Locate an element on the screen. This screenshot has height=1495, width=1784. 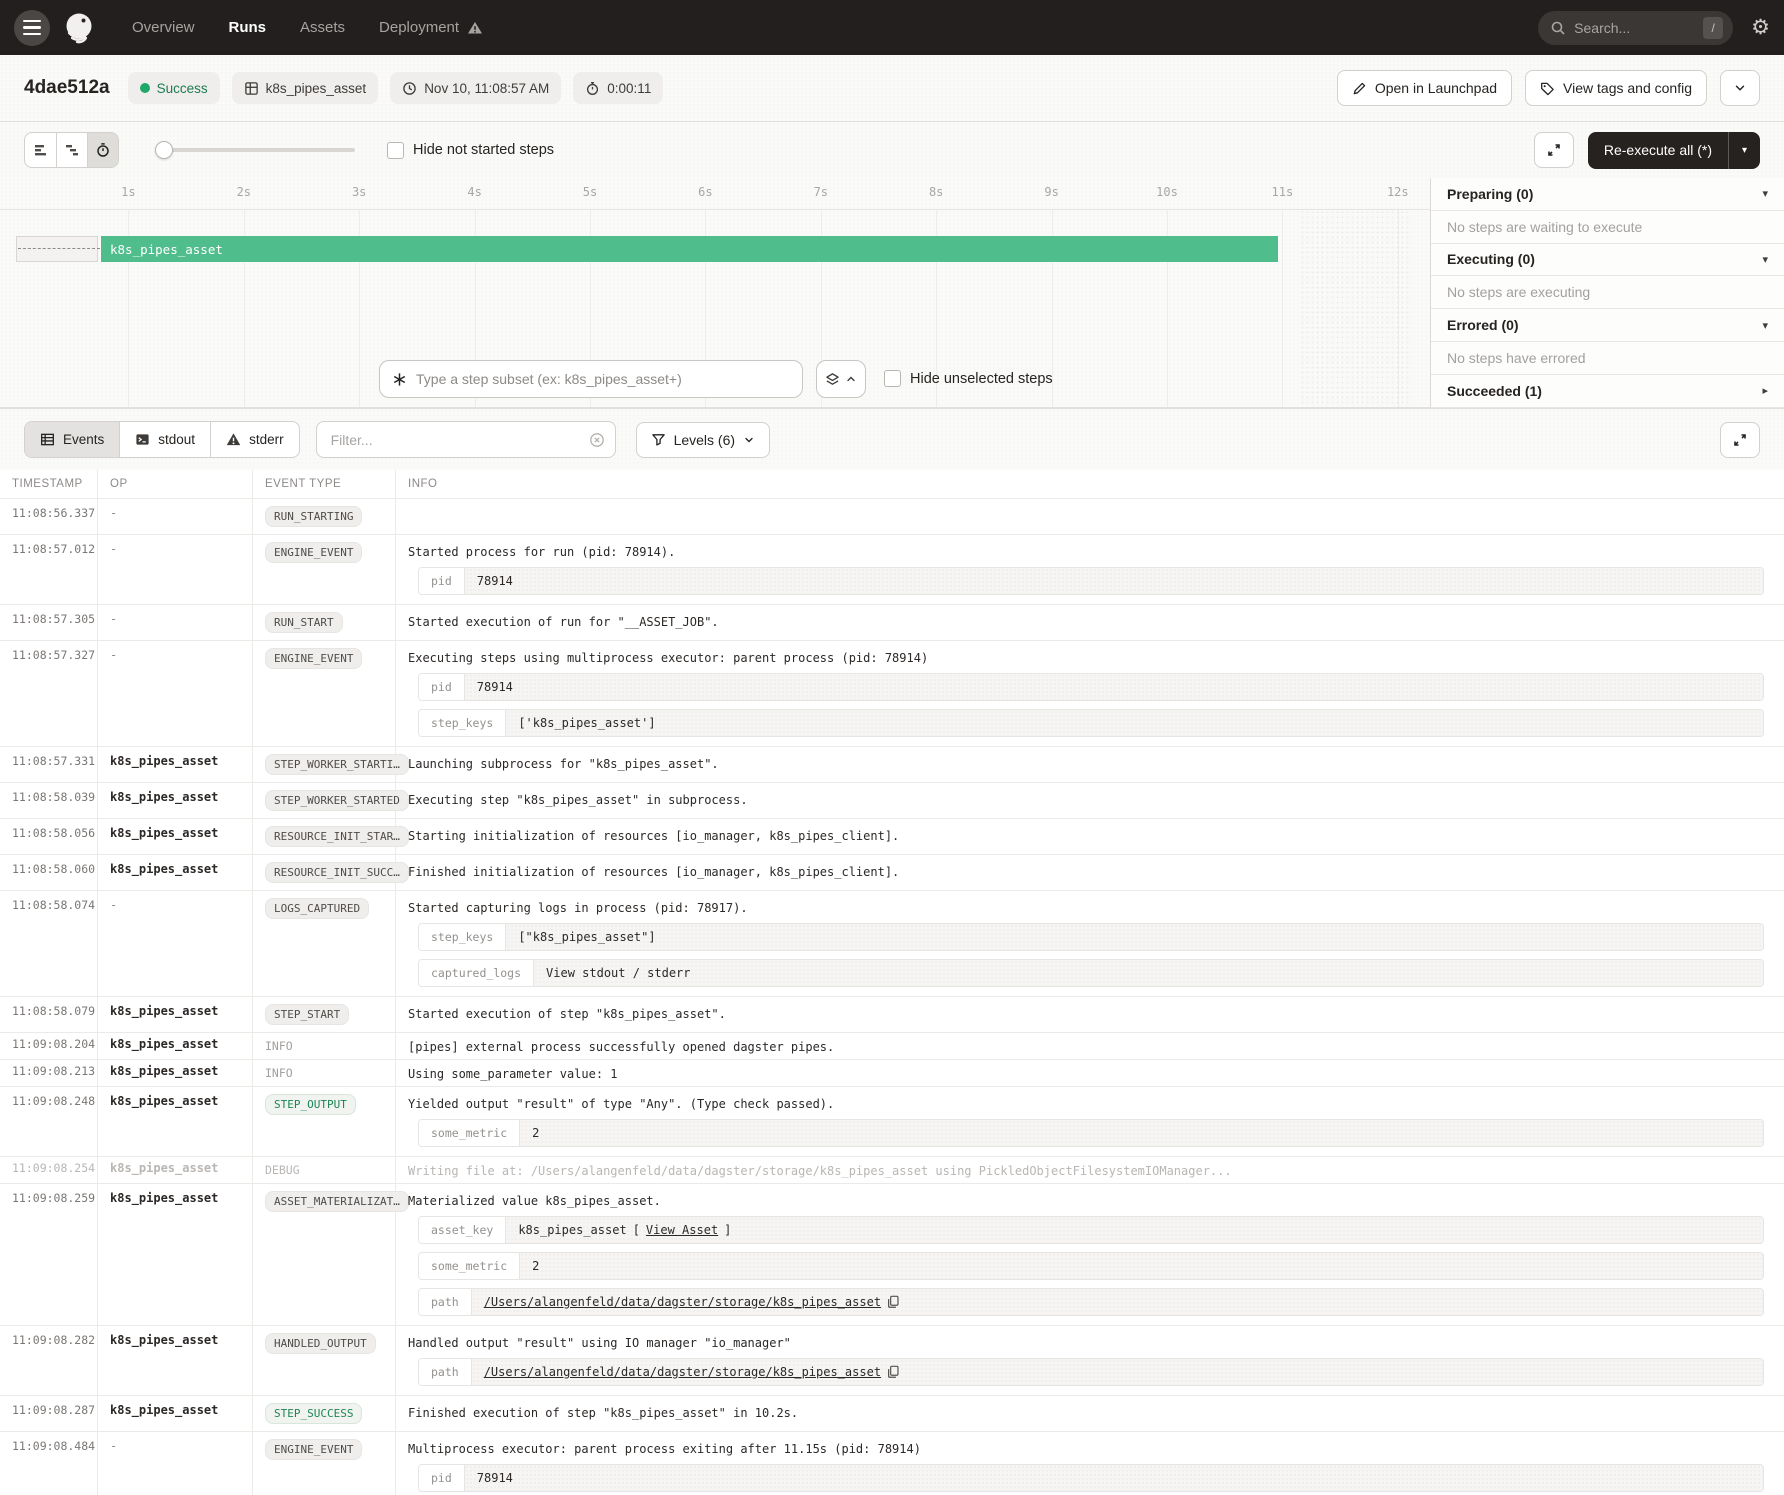
gantt-waterfall-view-icon is located at coordinates (71, 150).